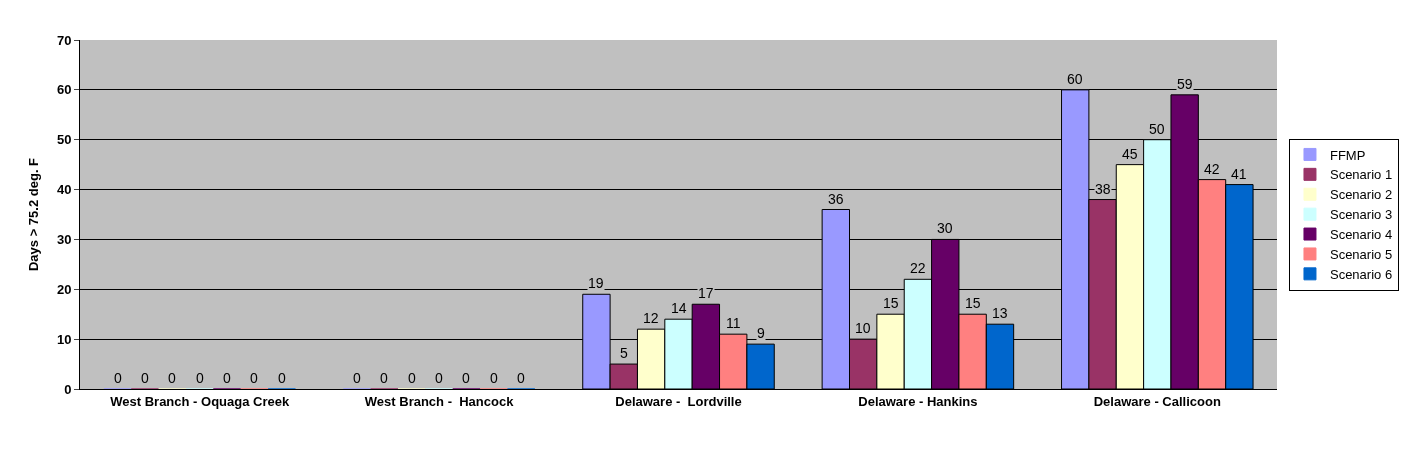  I want to click on y-tick-label: 30, so click(64, 239).